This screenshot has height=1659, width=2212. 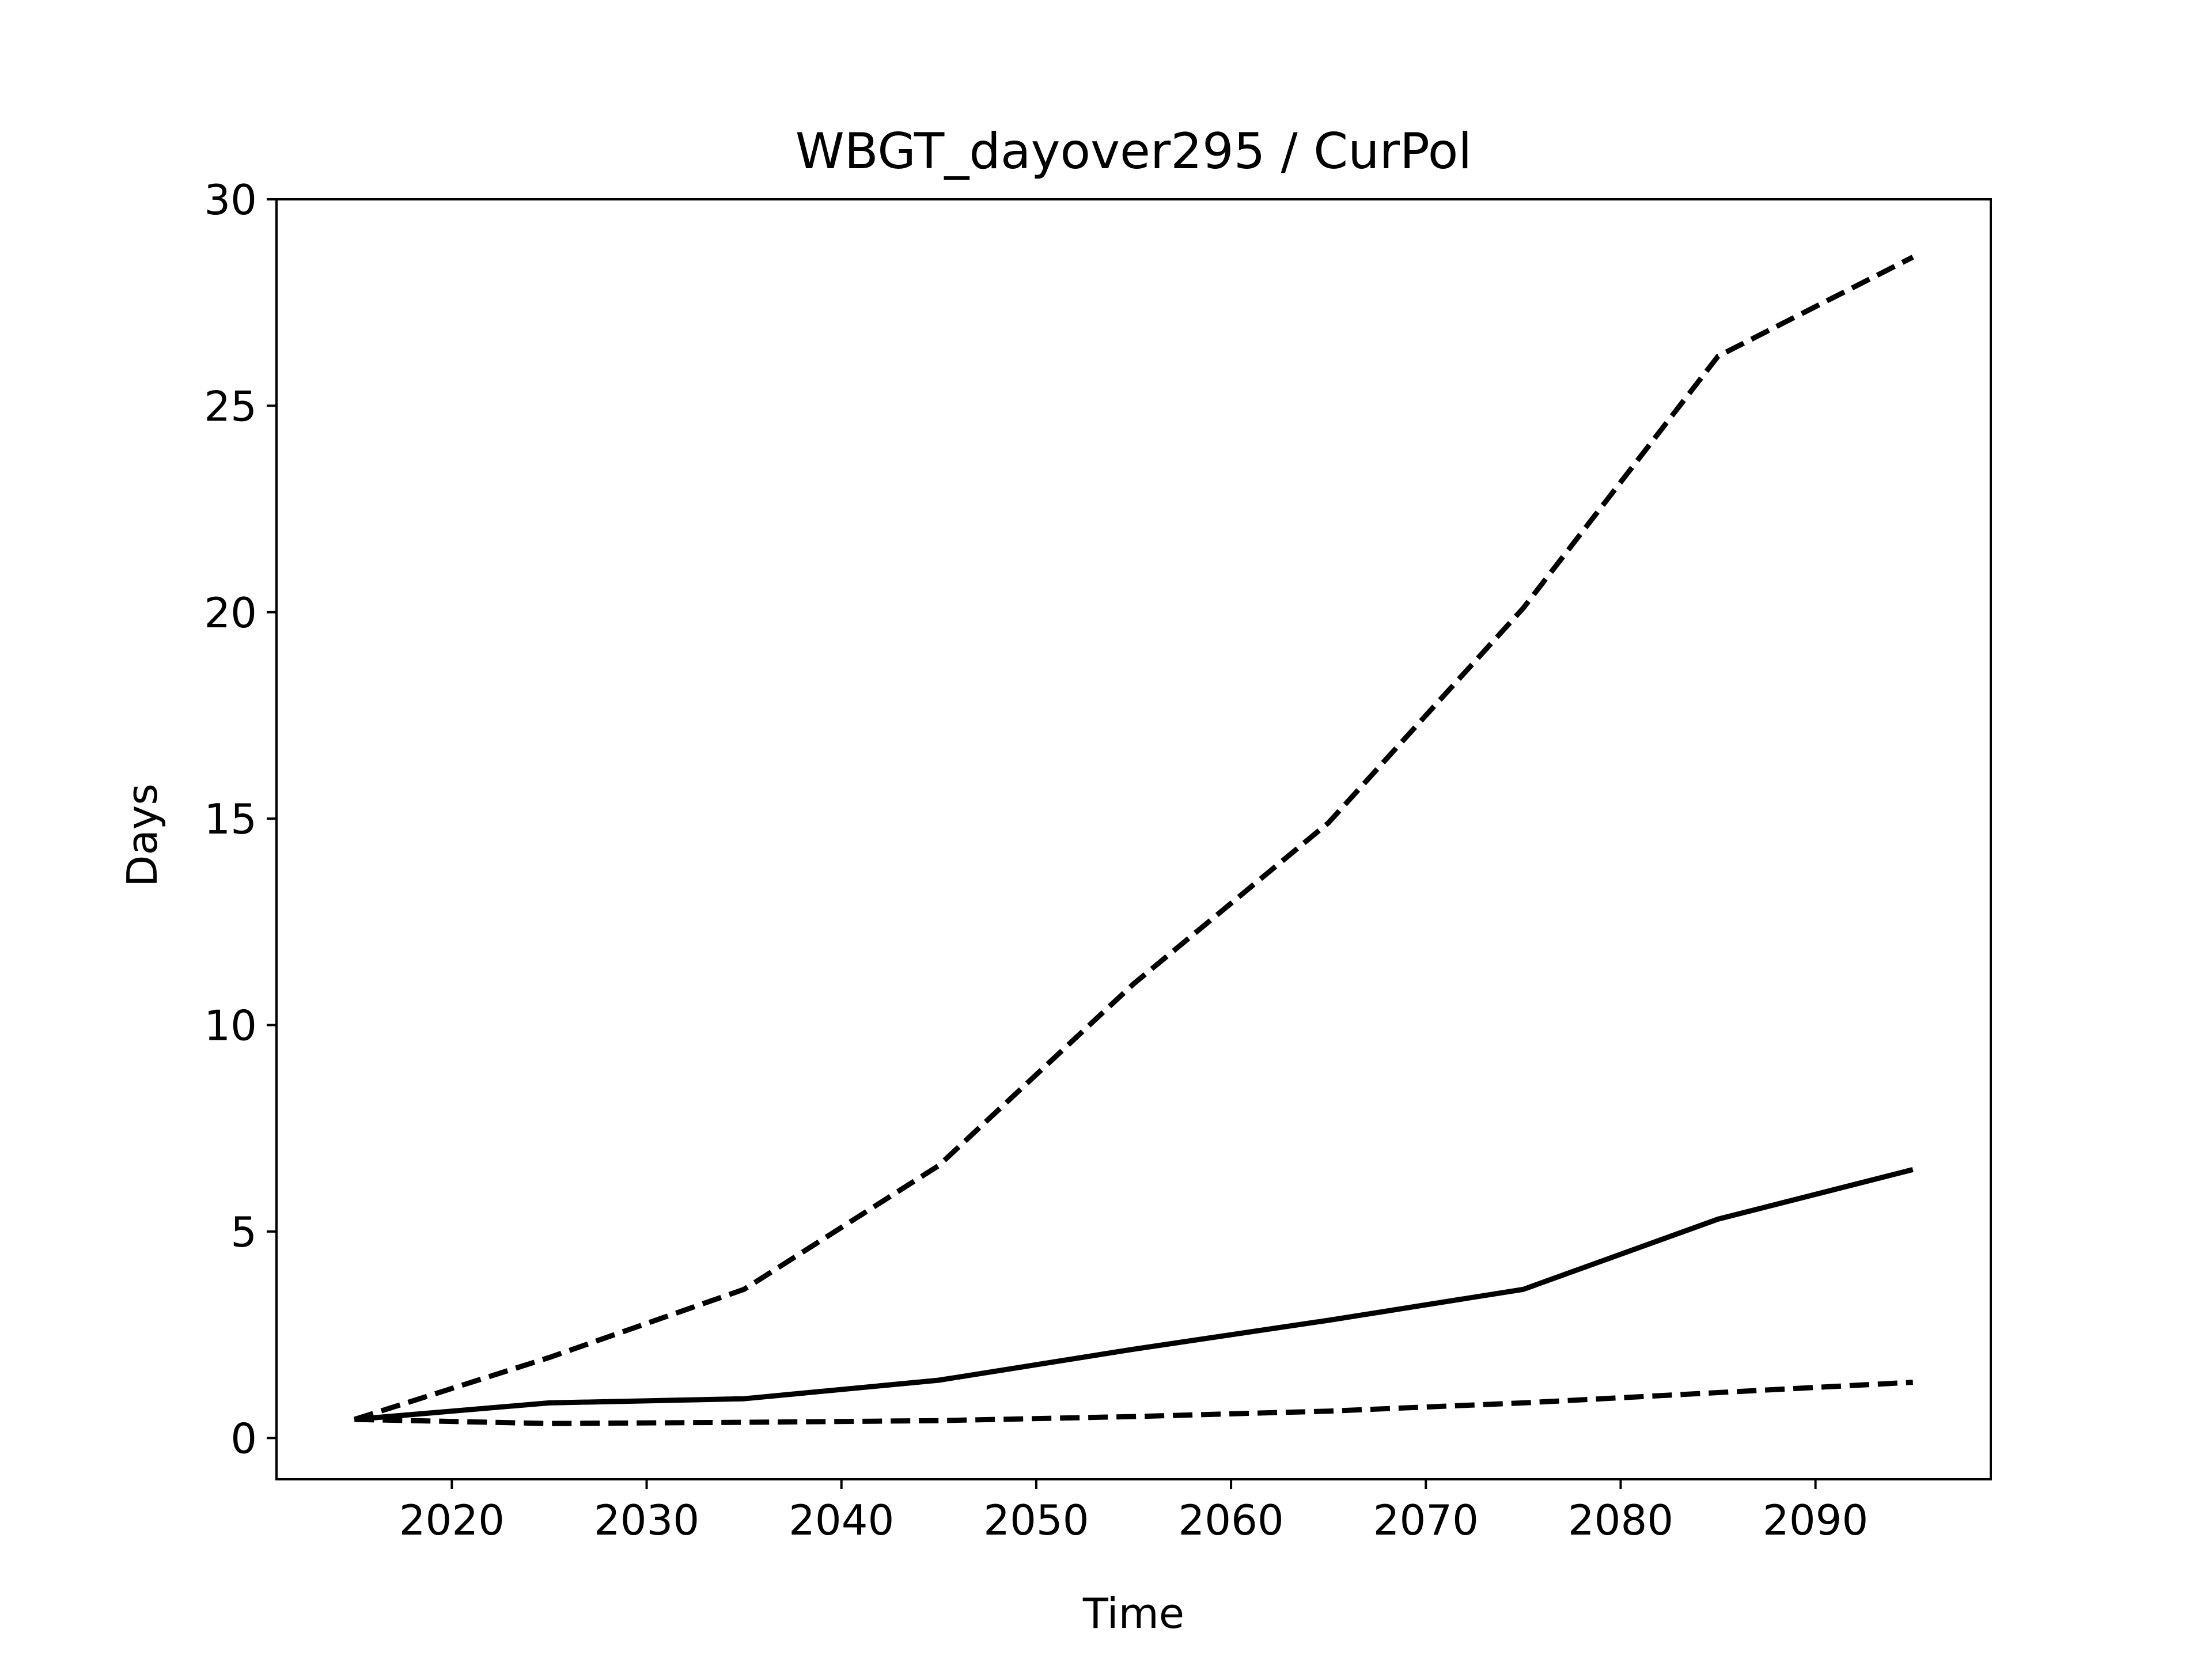 What do you see at coordinates (230, 613) in the screenshot?
I see `y-tick-label-20: 20` at bounding box center [230, 613].